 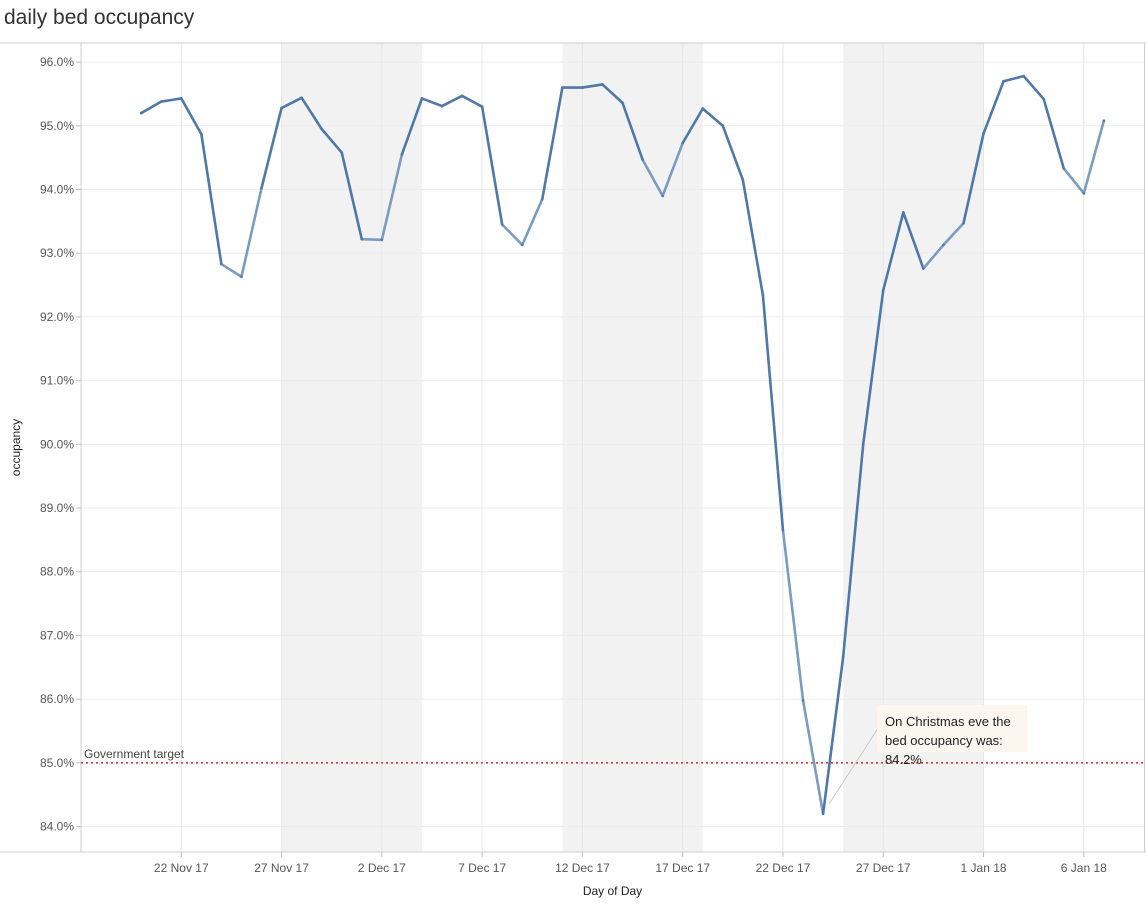 I want to click on y-tick-label: 86.0%, so click(x=57, y=699).